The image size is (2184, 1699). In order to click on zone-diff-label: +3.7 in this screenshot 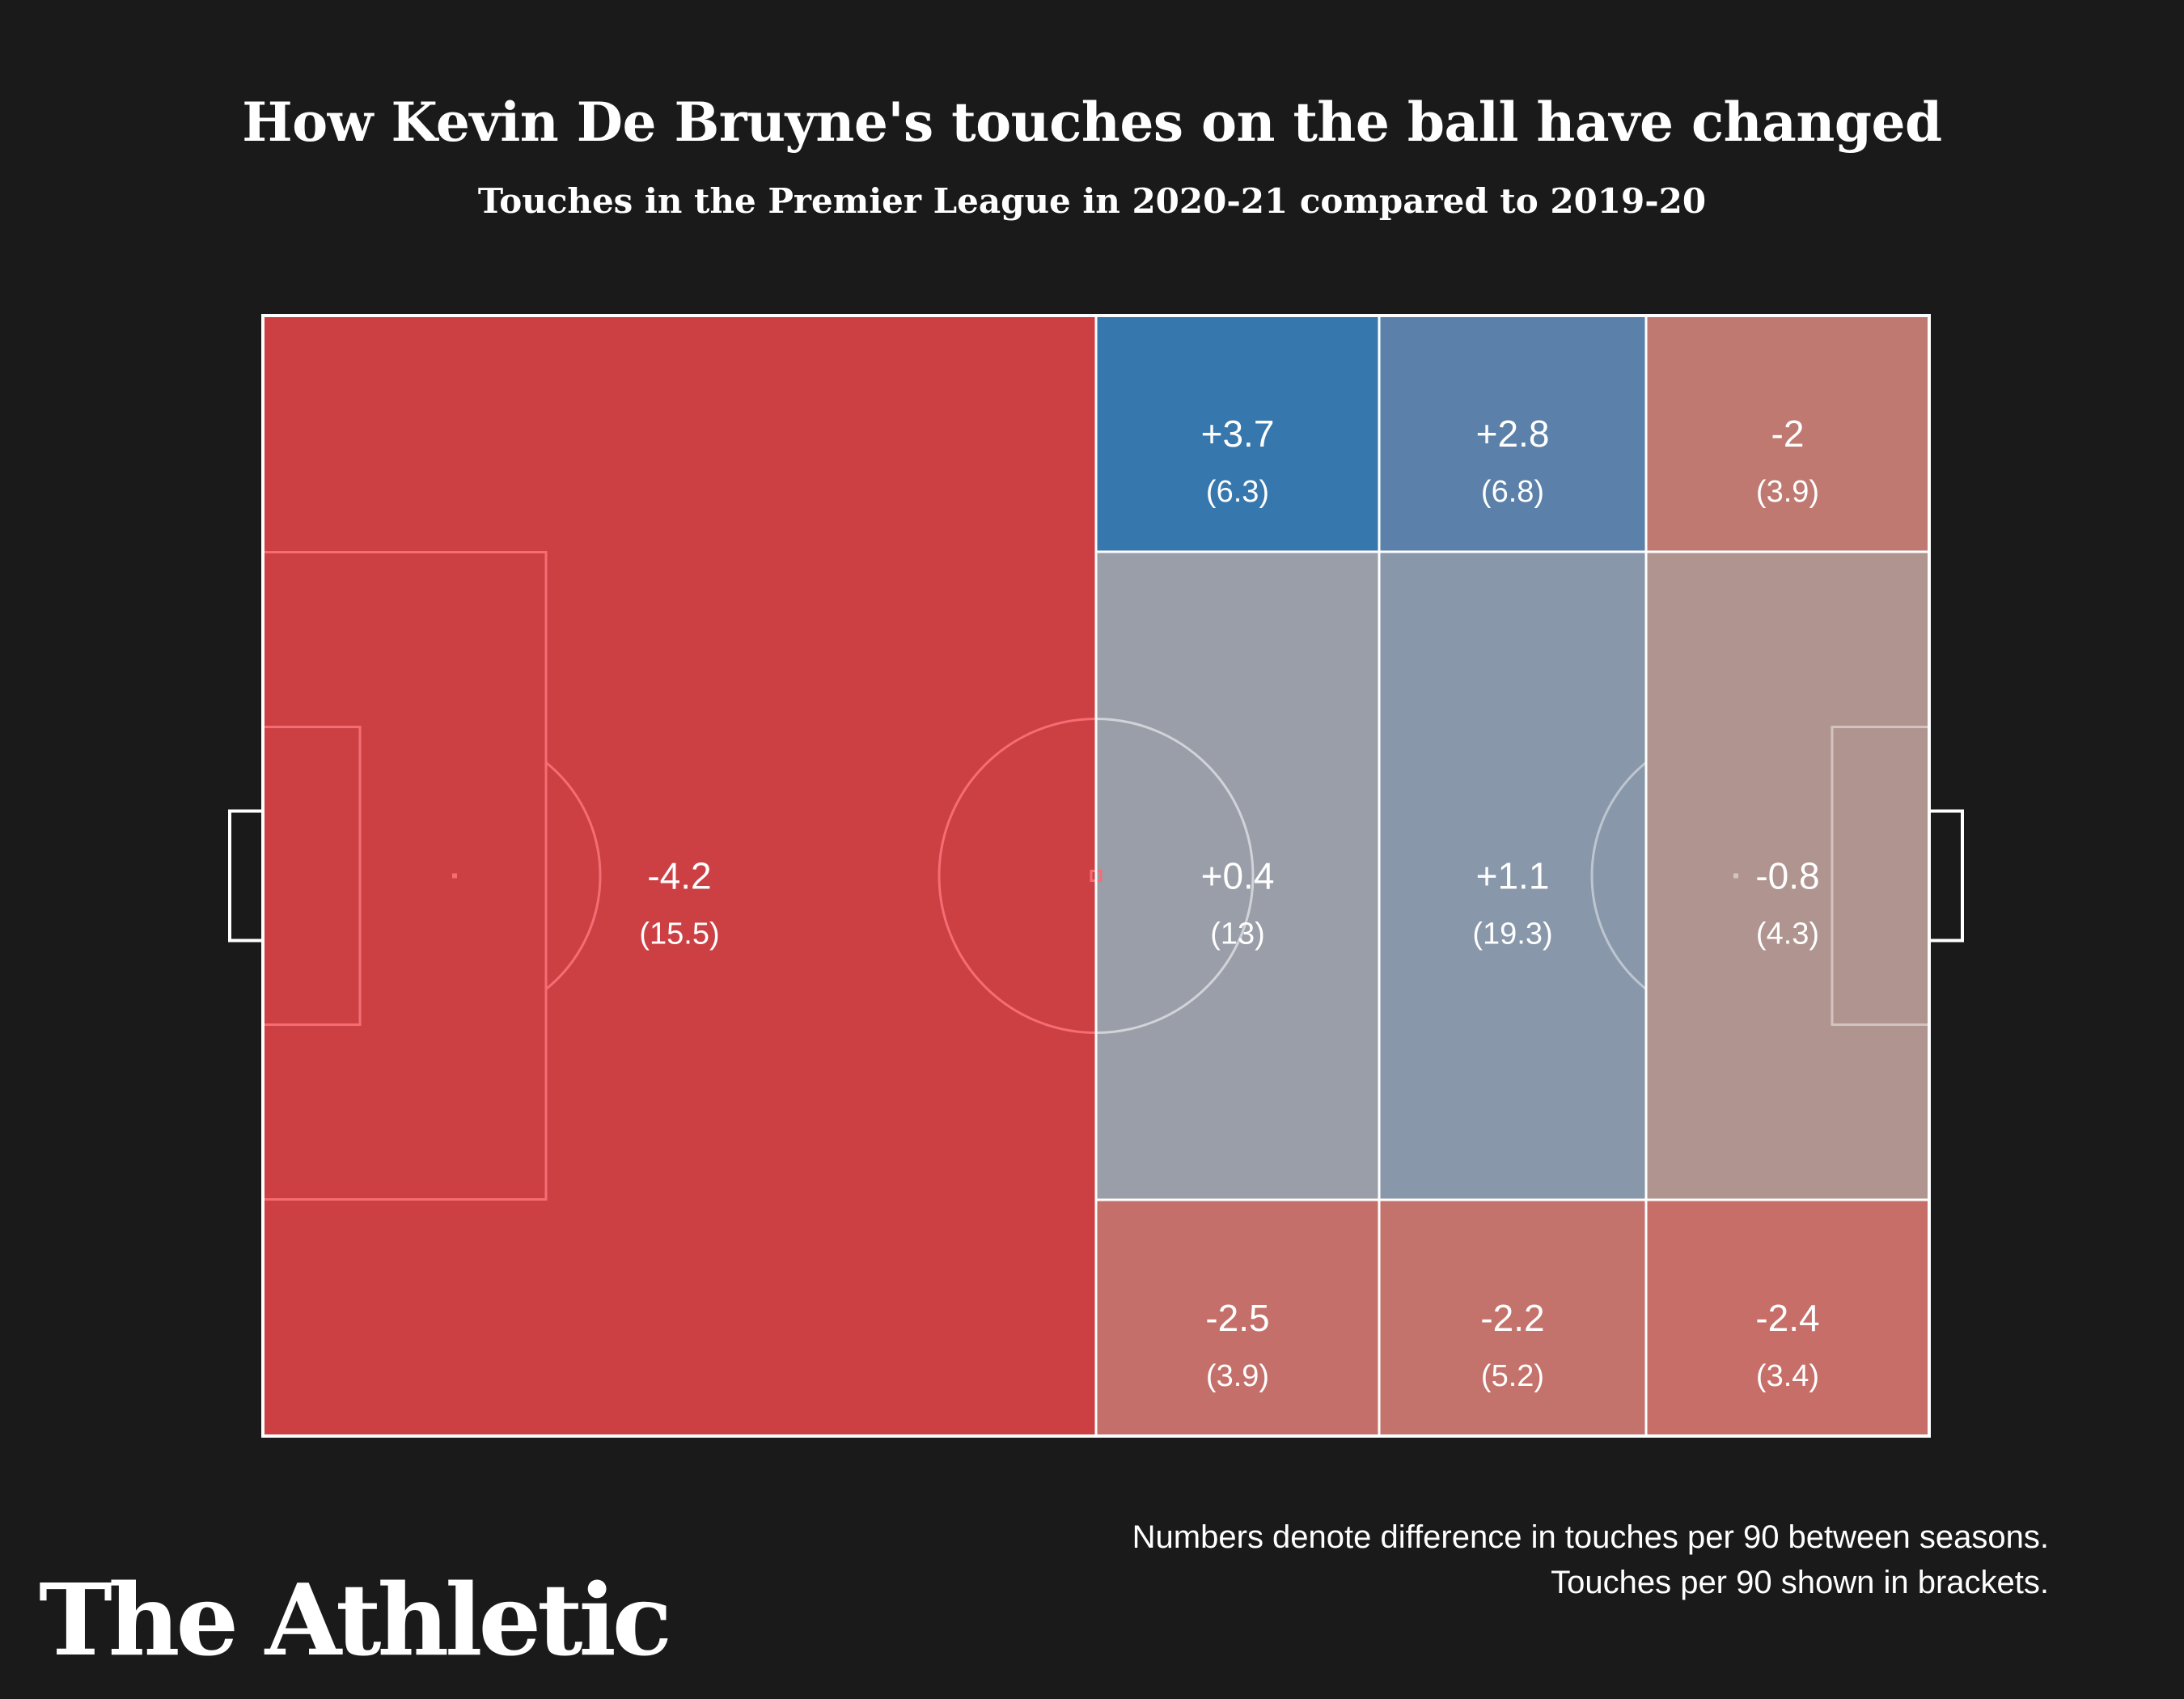, I will do `click(1238, 434)`.